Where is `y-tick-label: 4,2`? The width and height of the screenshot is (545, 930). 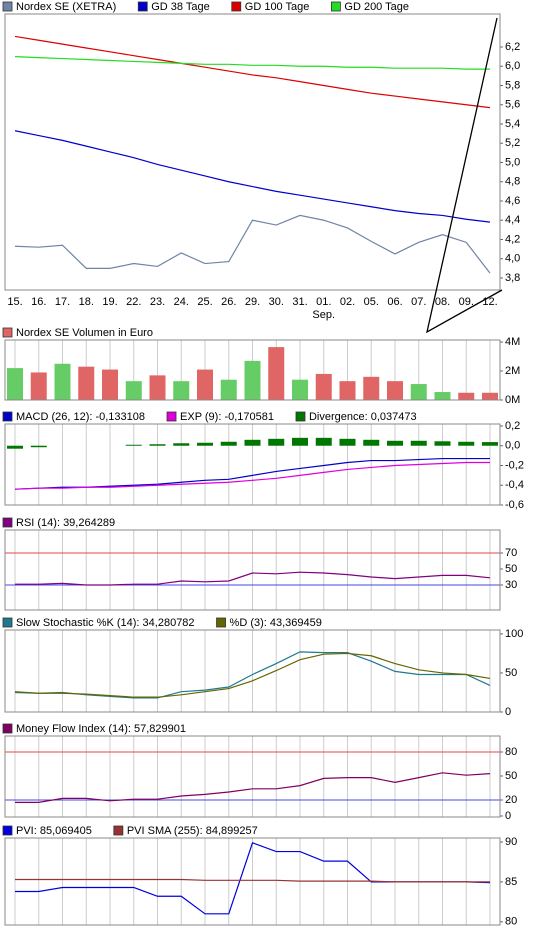
y-tick-label: 4,2 is located at coordinates (512, 239).